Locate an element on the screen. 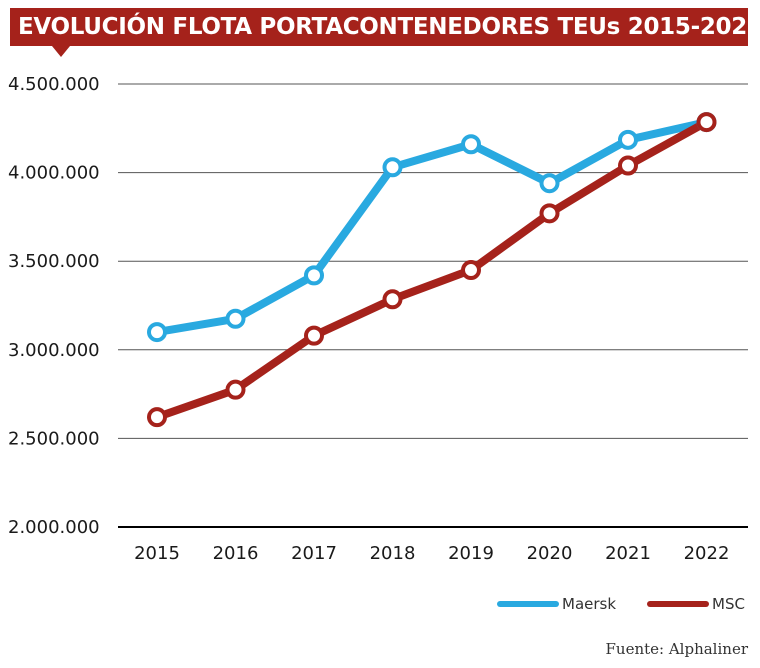 The image size is (760, 668). y-tick-label: 3.500.000 is located at coordinates (54, 261).